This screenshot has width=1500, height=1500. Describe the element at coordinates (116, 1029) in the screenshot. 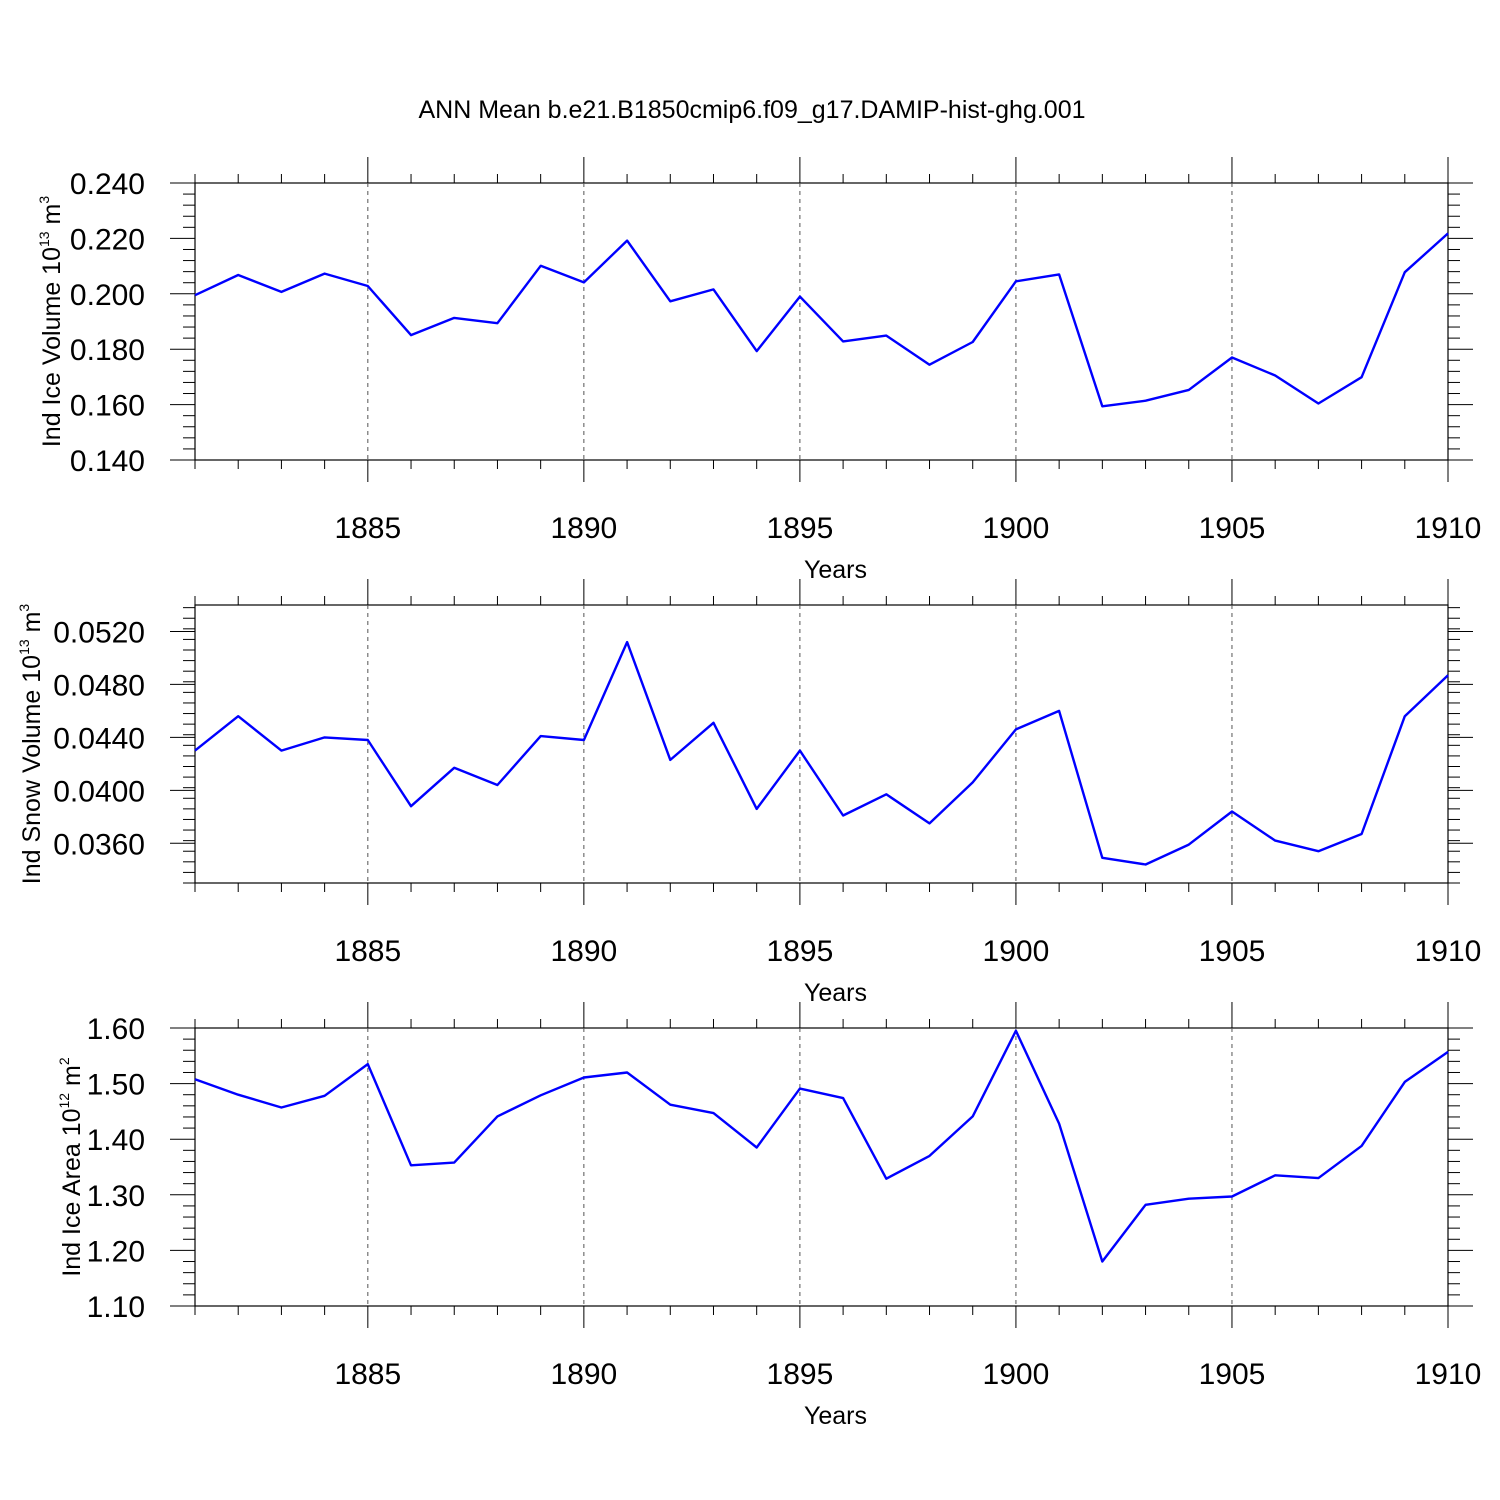

I see `y-tick-label: 1.60` at that location.